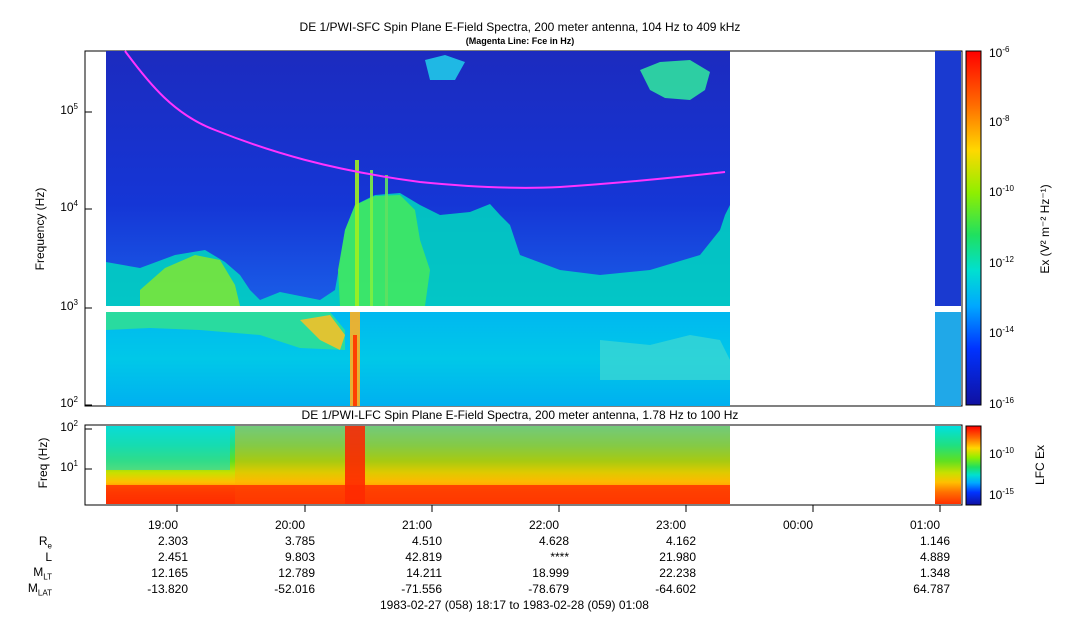  What do you see at coordinates (559, 557) in the screenshot?
I see `ephem-value: ****` at bounding box center [559, 557].